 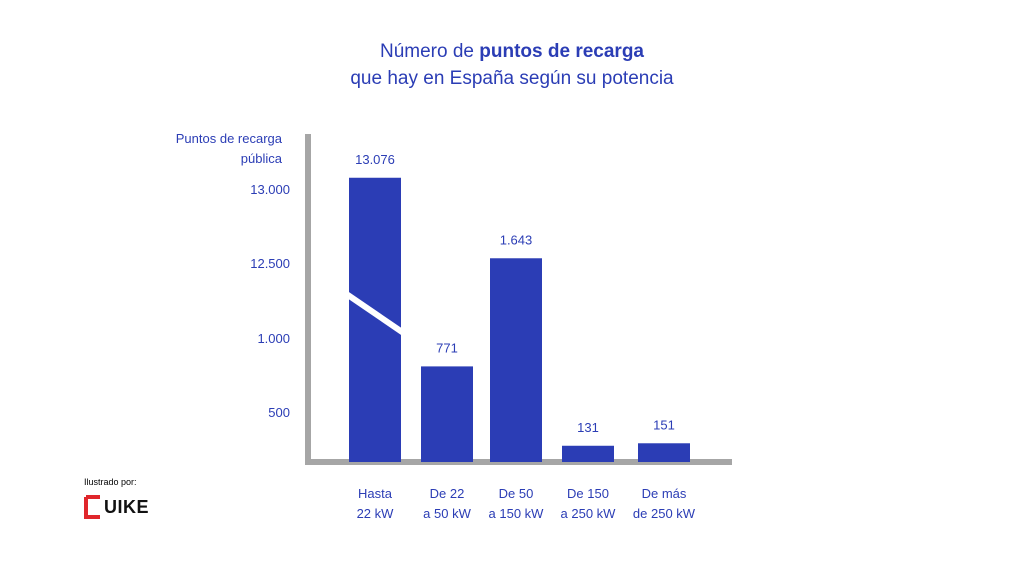 I want to click on credit-label: Ilustrado por:, so click(x=110, y=482).